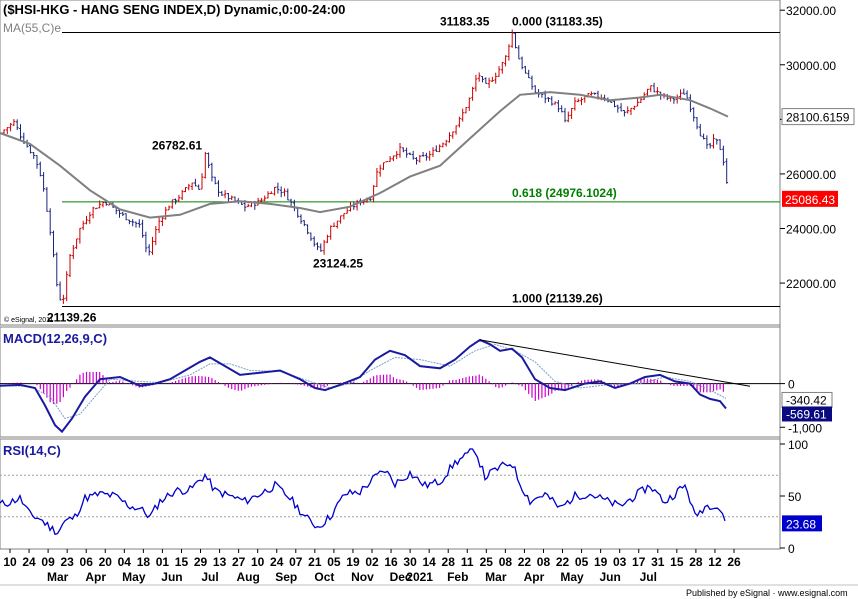 The image size is (858, 599). Describe the element at coordinates (372, 562) in the screenshot. I see `x-day-label: 02` at that location.